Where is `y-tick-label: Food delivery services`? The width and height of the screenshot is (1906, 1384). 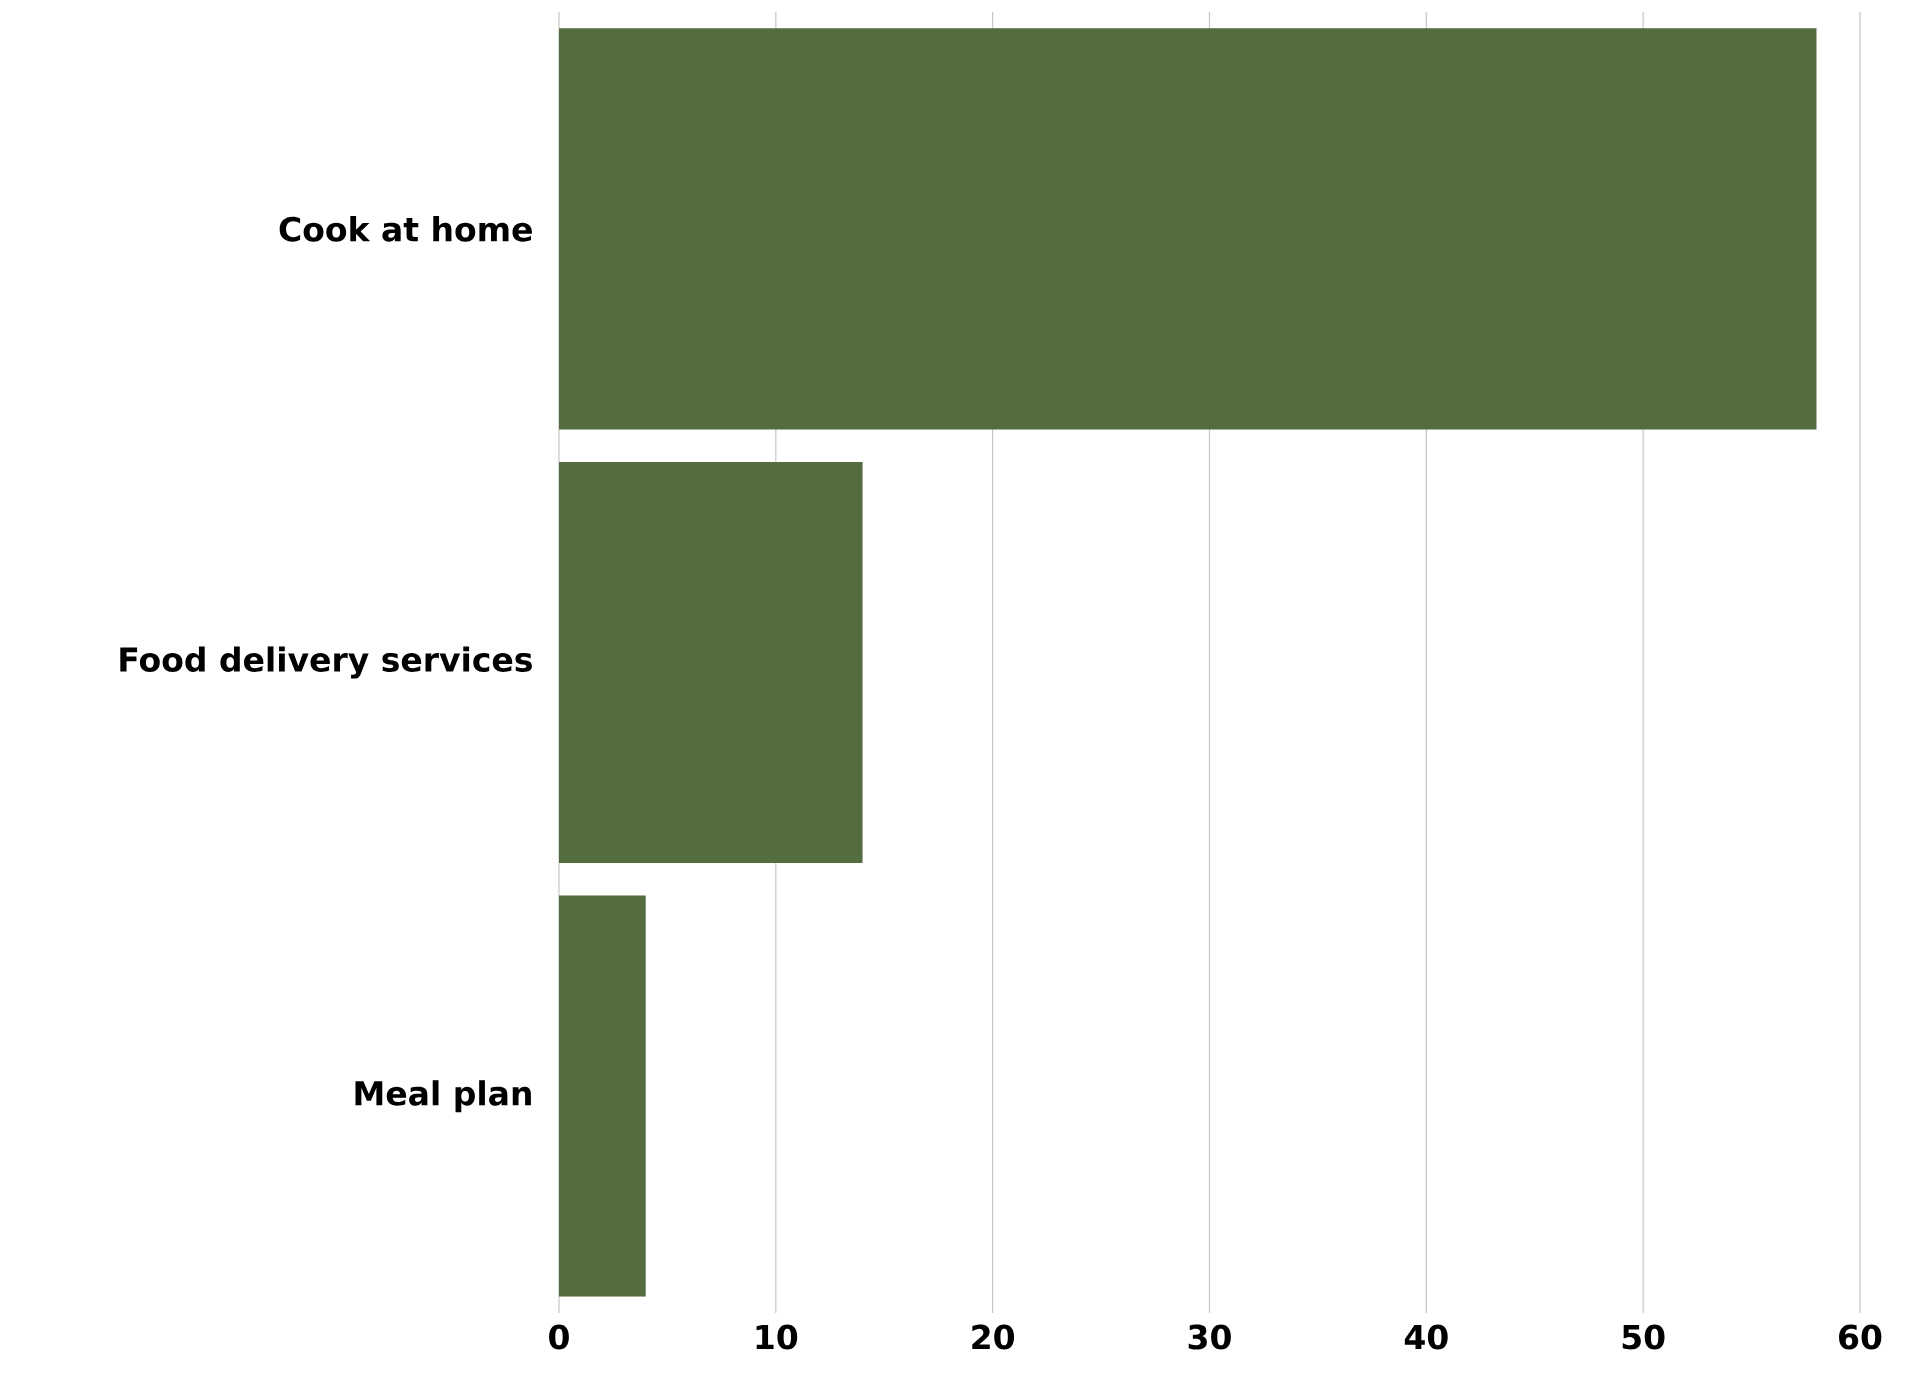
y-tick-label: Food delivery services is located at coordinates (326, 662).